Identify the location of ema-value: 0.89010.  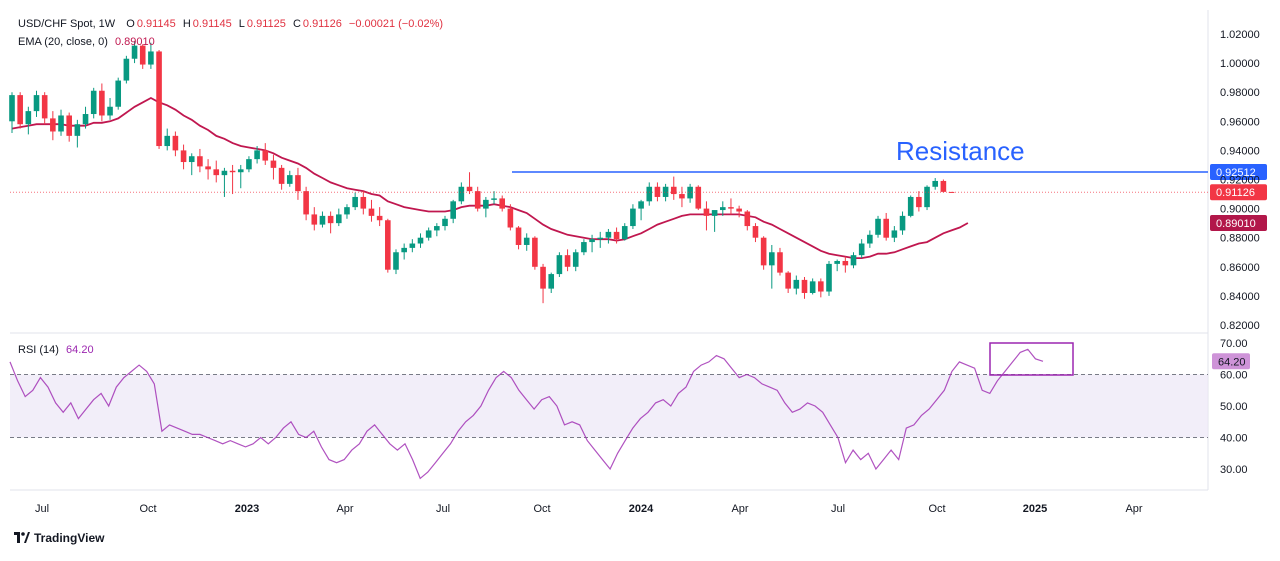
(134, 42).